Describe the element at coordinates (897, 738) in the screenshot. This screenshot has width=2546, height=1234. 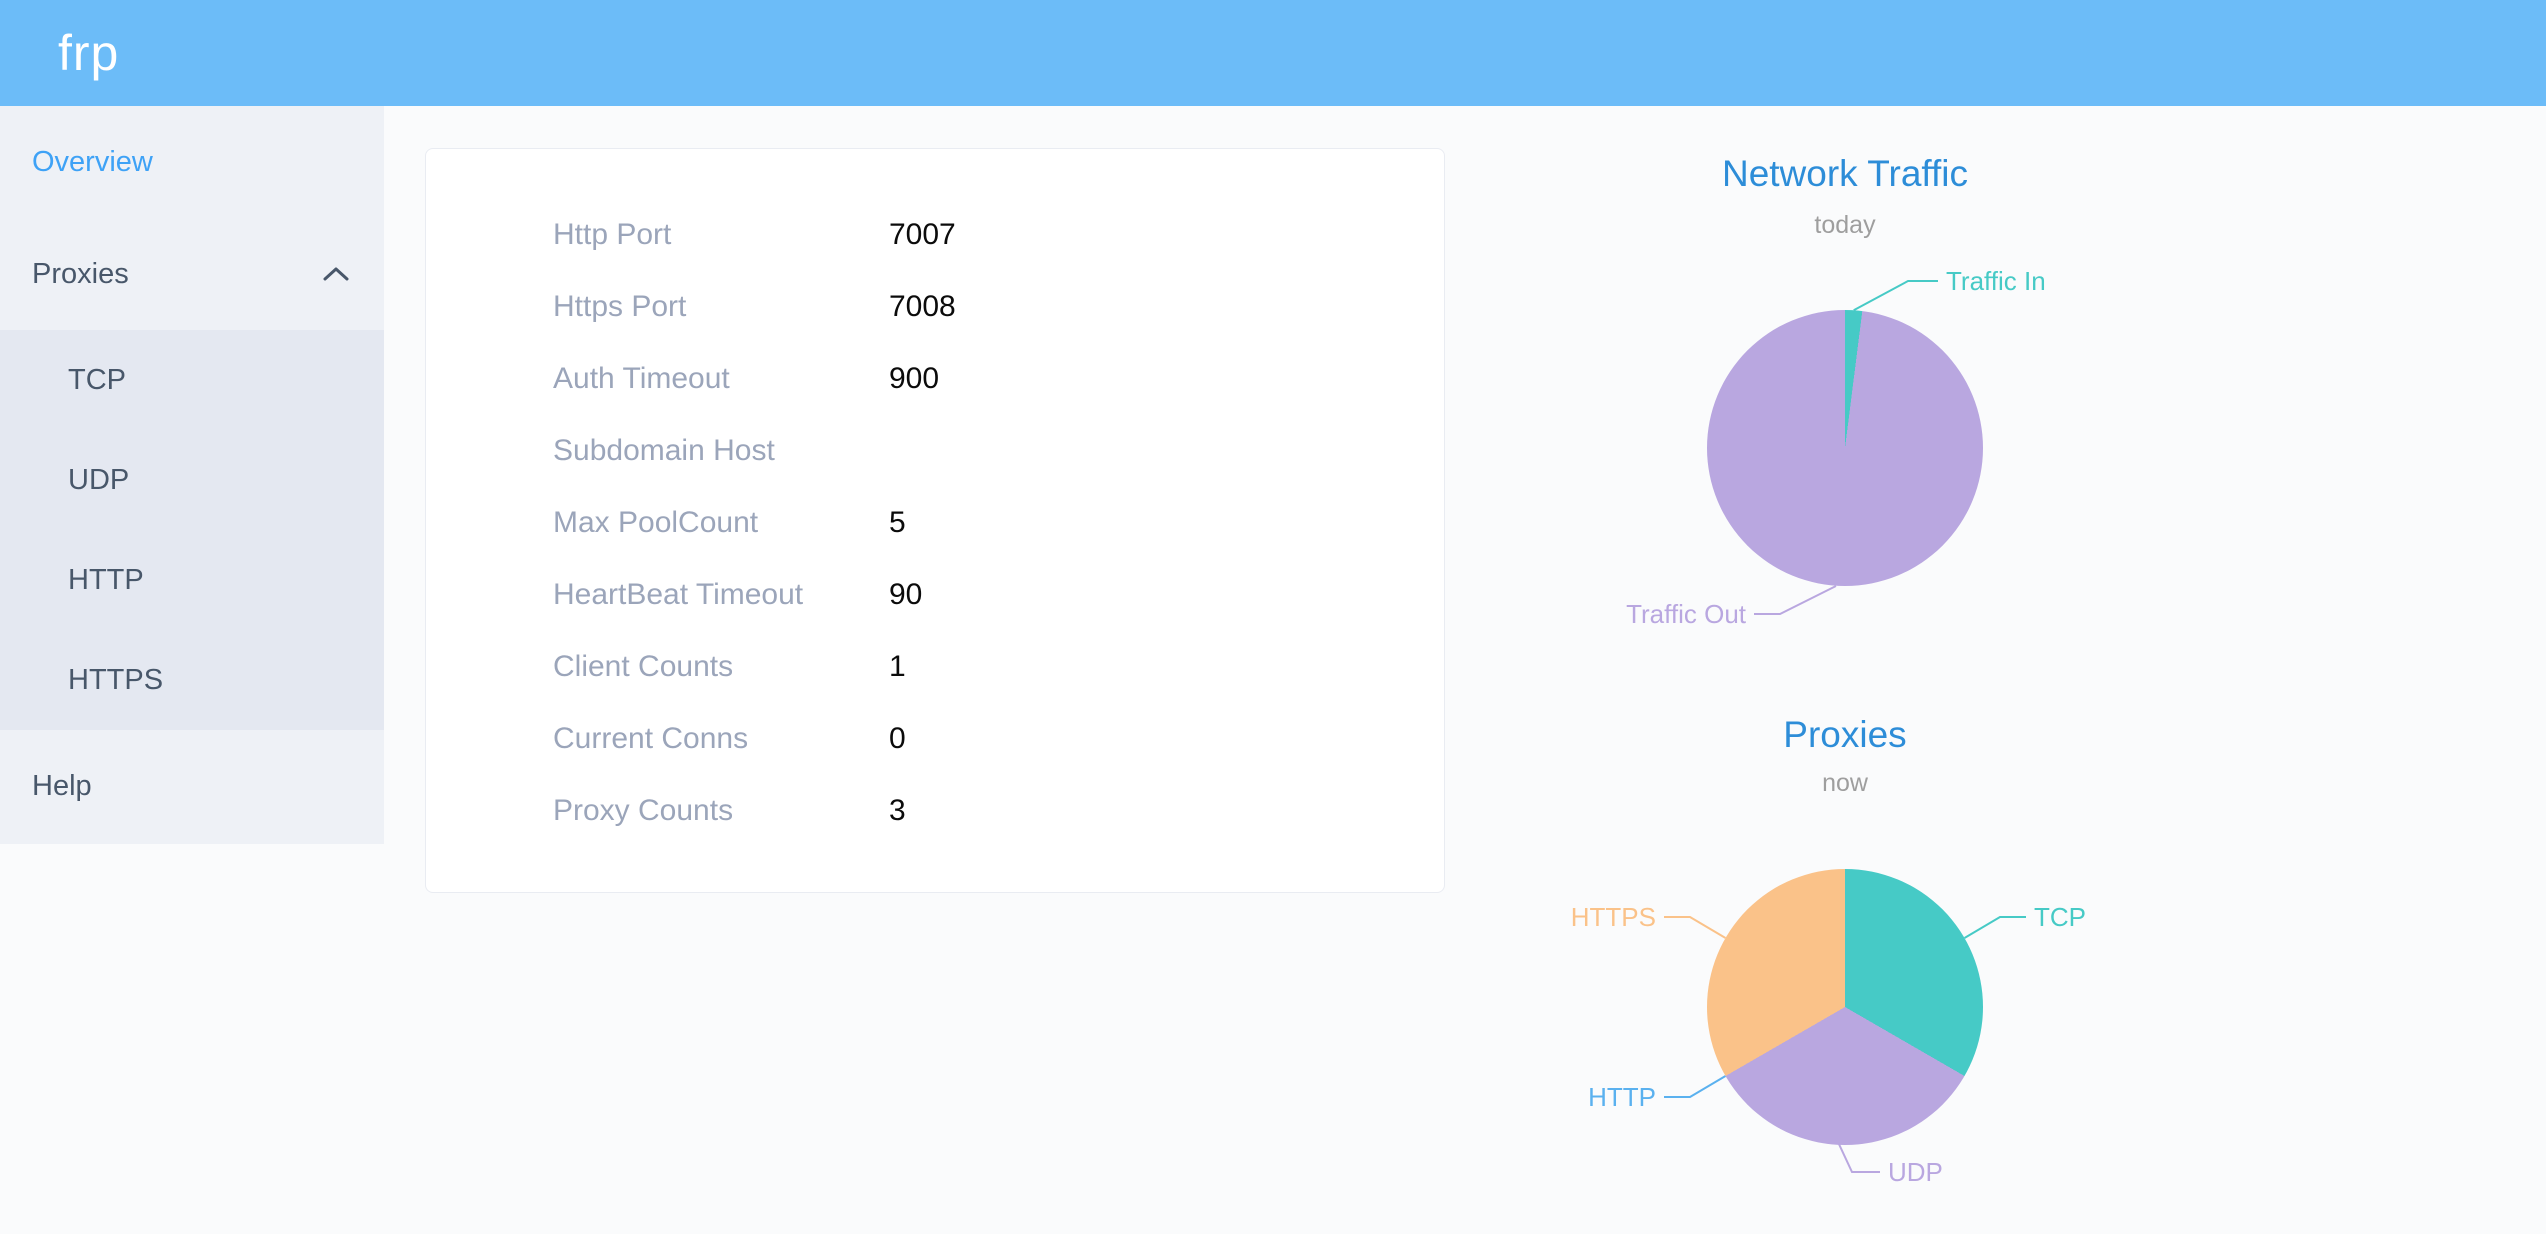
I see `info-value: 0` at that location.